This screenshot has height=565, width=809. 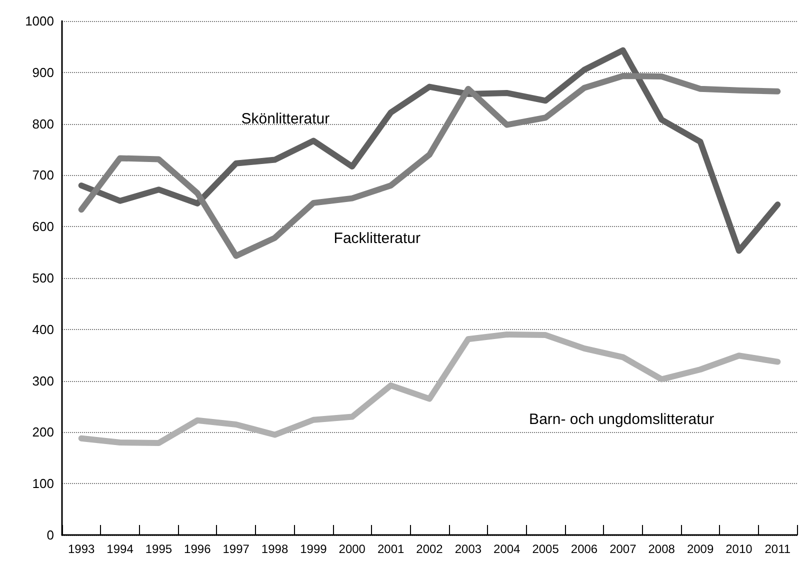 I want to click on x-tick-label: 1994, so click(x=120, y=549).